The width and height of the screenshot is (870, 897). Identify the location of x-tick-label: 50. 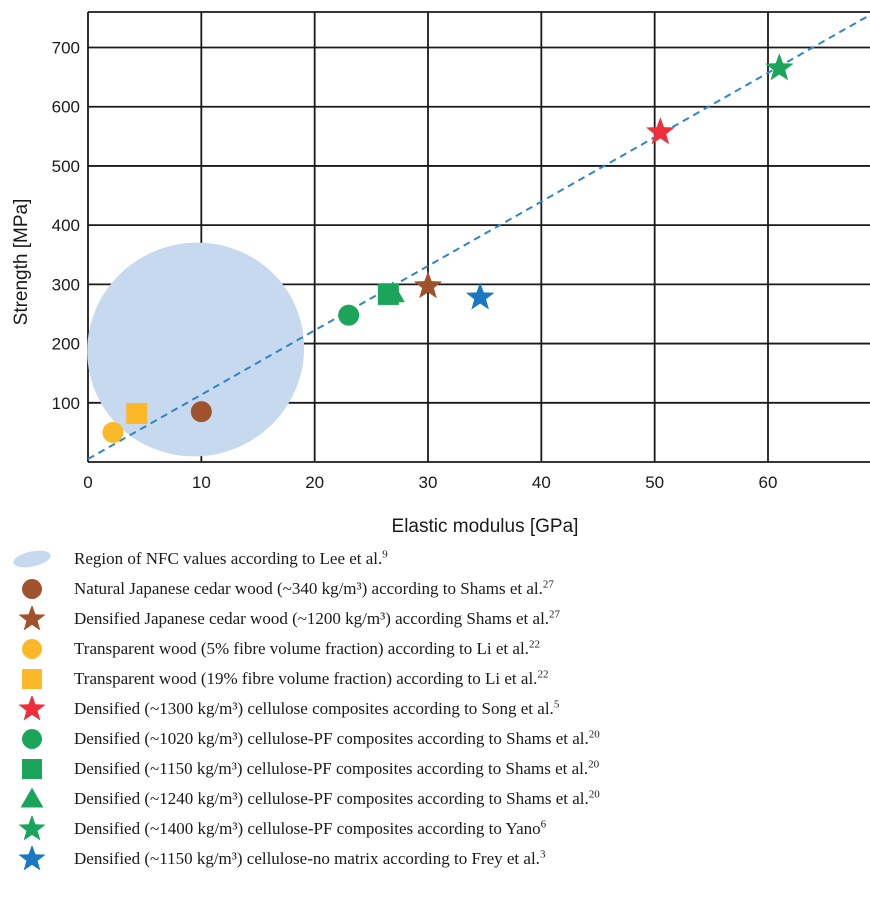
(654, 482).